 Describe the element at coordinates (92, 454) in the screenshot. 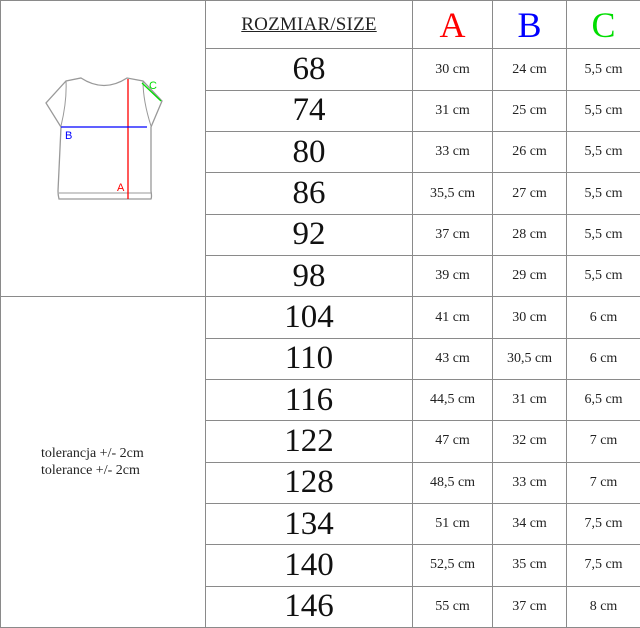

I see `tolerance-pl: tolerancja +/- 2cm` at that location.